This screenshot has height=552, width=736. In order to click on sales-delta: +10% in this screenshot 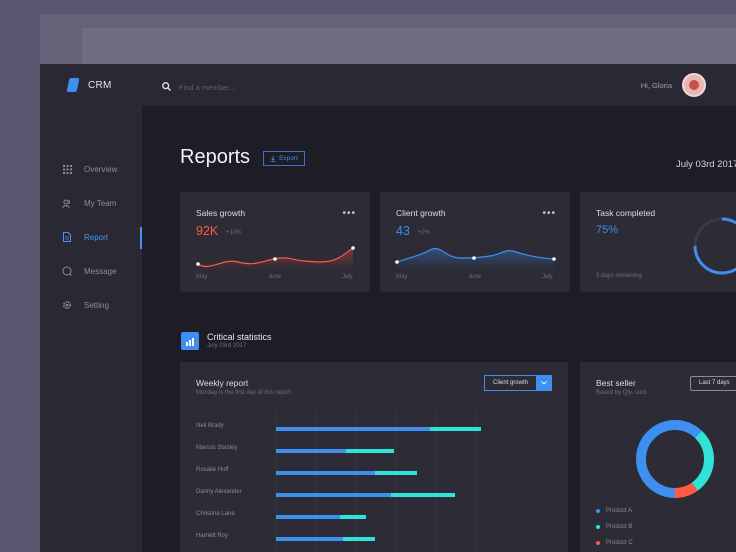, I will do `click(234, 233)`.